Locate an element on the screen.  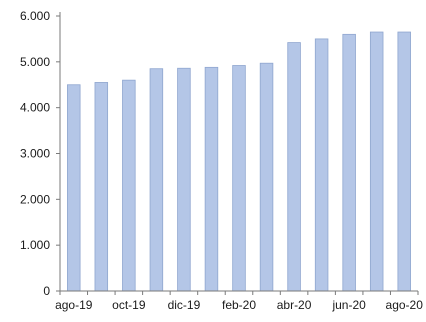
x-tick-label: dic-19 is located at coordinates (184, 305).